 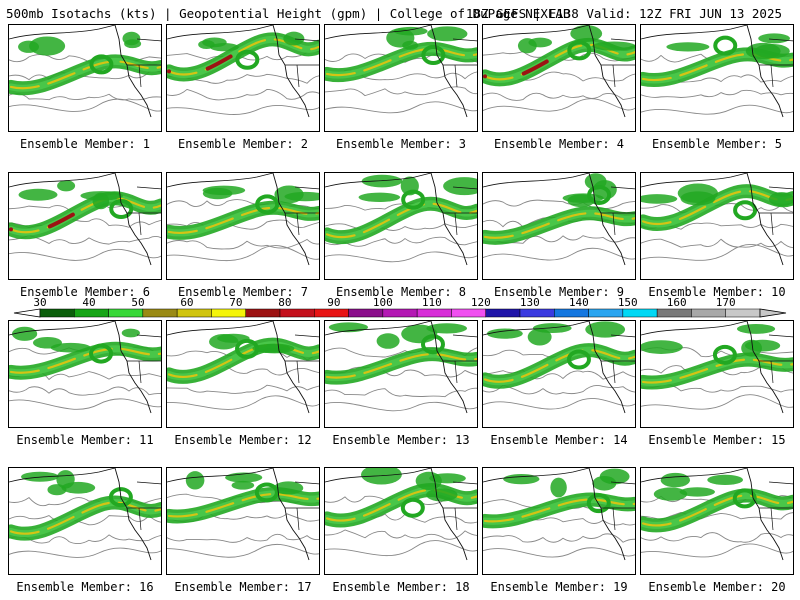 What do you see at coordinates (773, 313) in the screenshot?
I see `colorbar-max-arrow` at bounding box center [773, 313].